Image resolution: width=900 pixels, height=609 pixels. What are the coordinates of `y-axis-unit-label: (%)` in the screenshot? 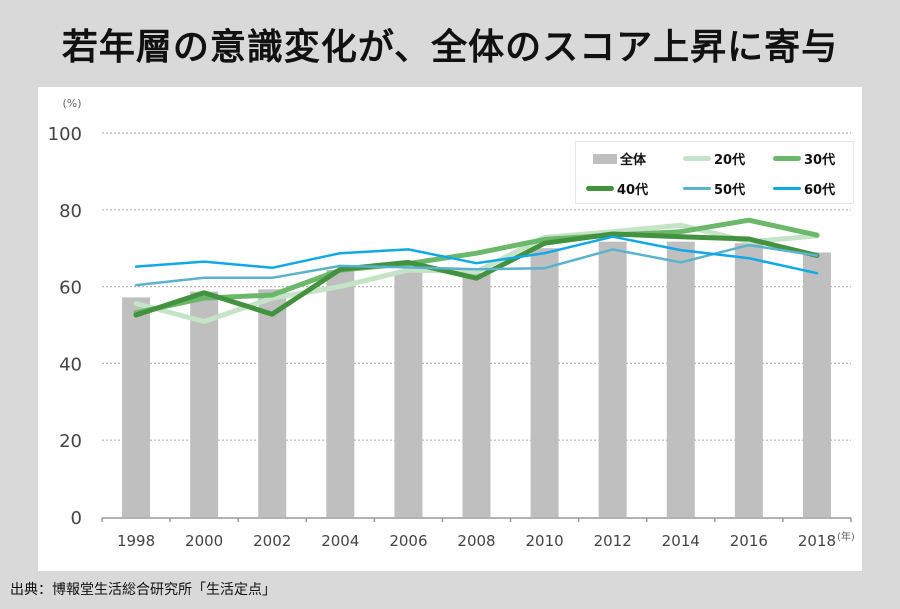 It's located at (71, 103).